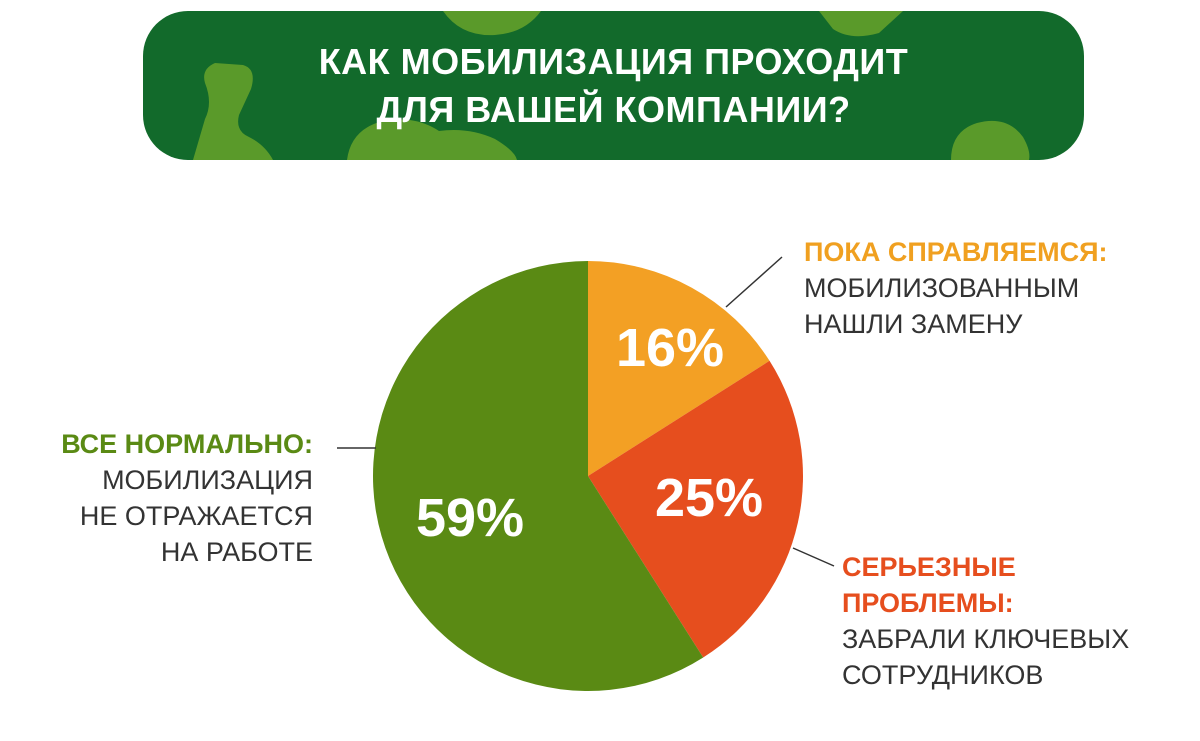 This screenshot has height=741, width=1200. Describe the element at coordinates (236, 552) in the screenshot. I see `callout-text-line: НА РАБОТЕ` at that location.